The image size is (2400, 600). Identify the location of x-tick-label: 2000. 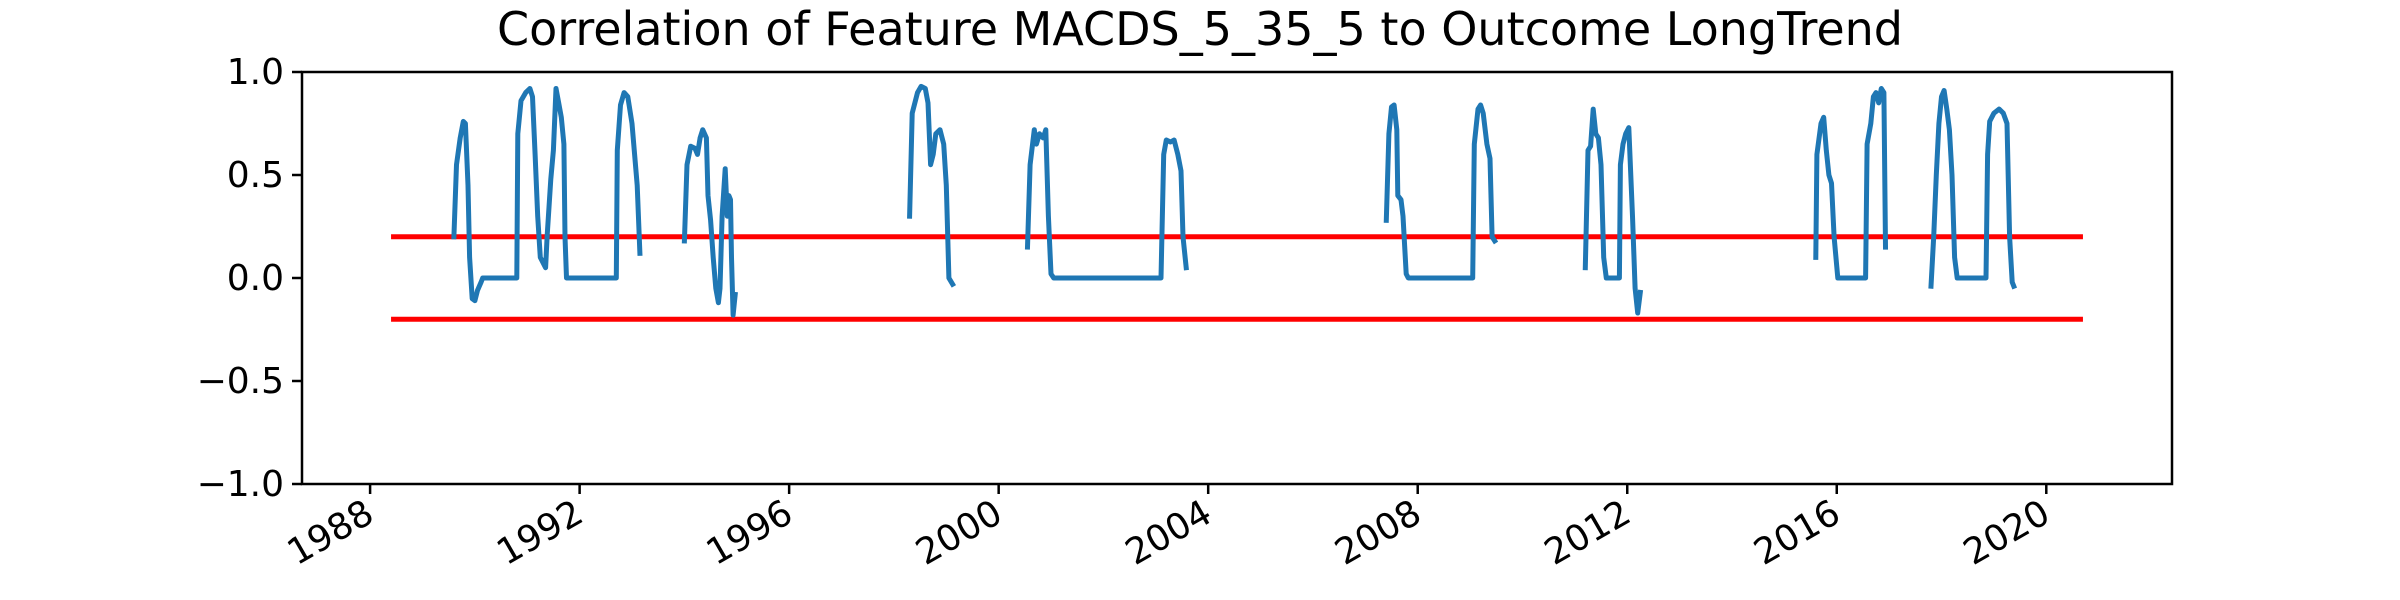
(959, 532).